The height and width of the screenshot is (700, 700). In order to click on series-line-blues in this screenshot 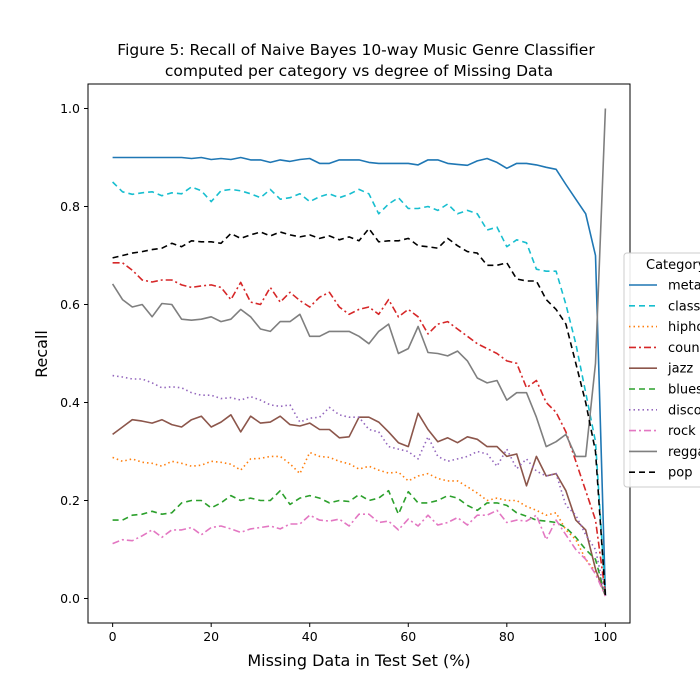, I will do `click(359, 543)`.